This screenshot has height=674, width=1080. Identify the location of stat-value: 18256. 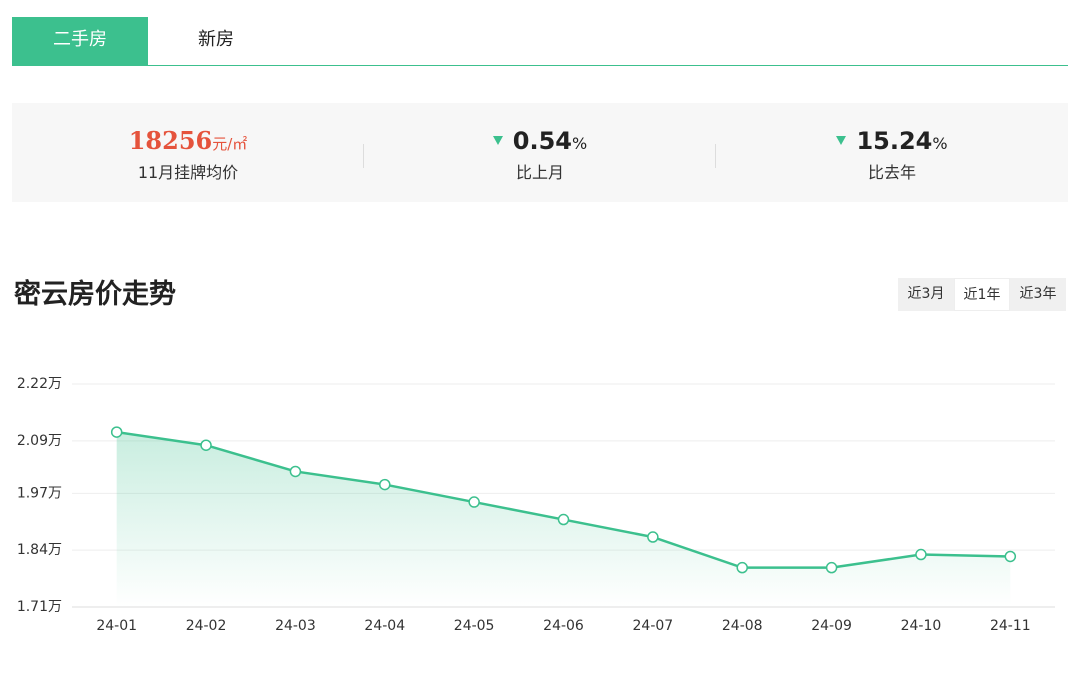
(170, 140).